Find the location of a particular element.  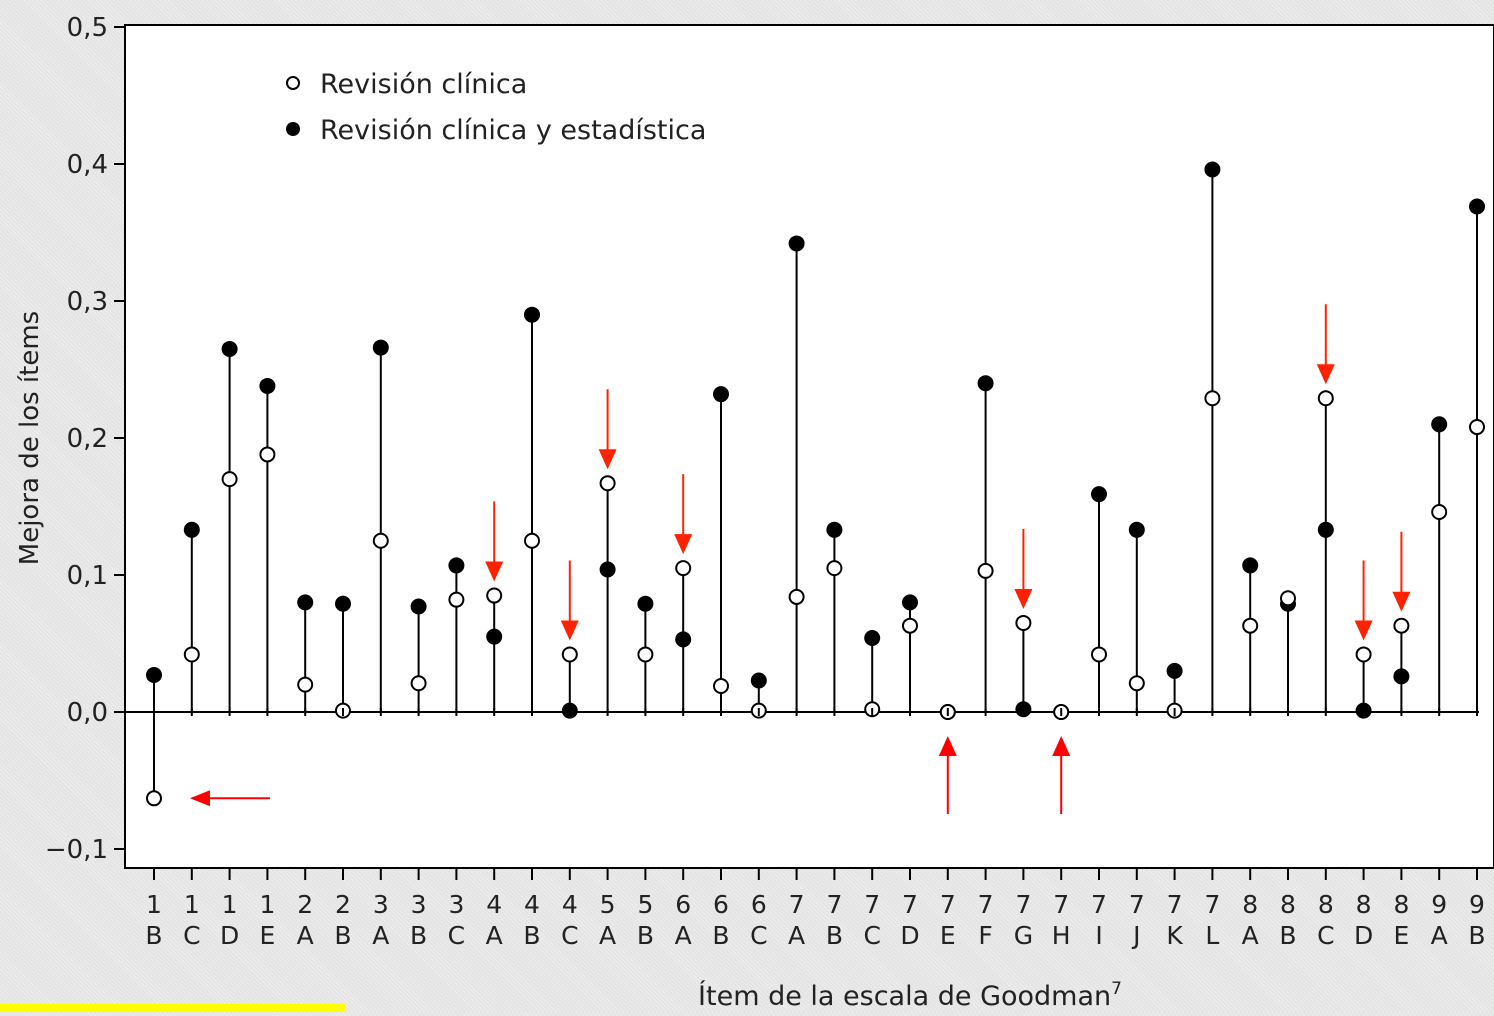

x-tick-label-letter: I is located at coordinates (1098, 935).